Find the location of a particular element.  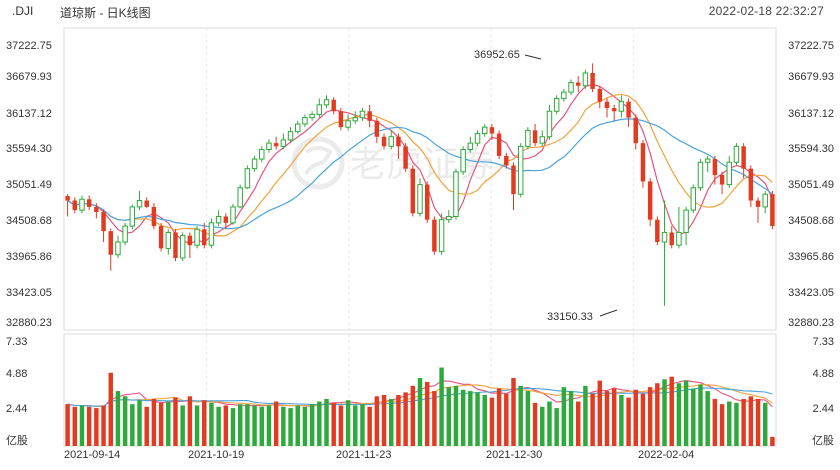

price-axis-label-left: 36137.12 is located at coordinates (29, 114).